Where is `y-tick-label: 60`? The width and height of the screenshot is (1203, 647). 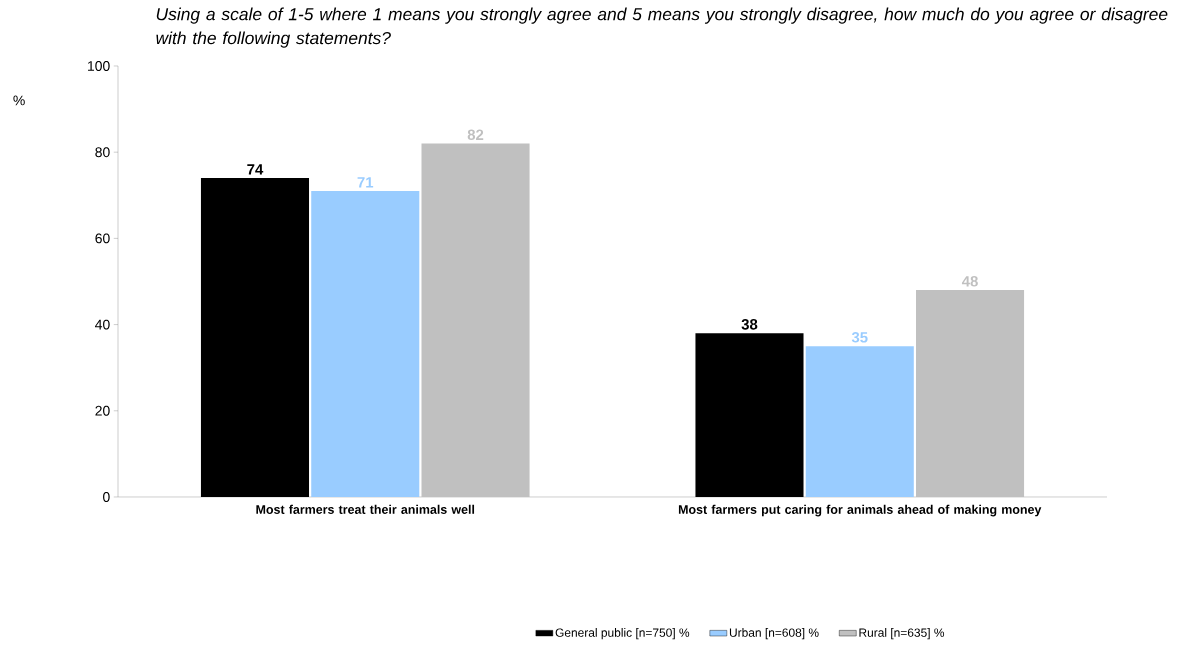
y-tick-label: 60 is located at coordinates (102, 238).